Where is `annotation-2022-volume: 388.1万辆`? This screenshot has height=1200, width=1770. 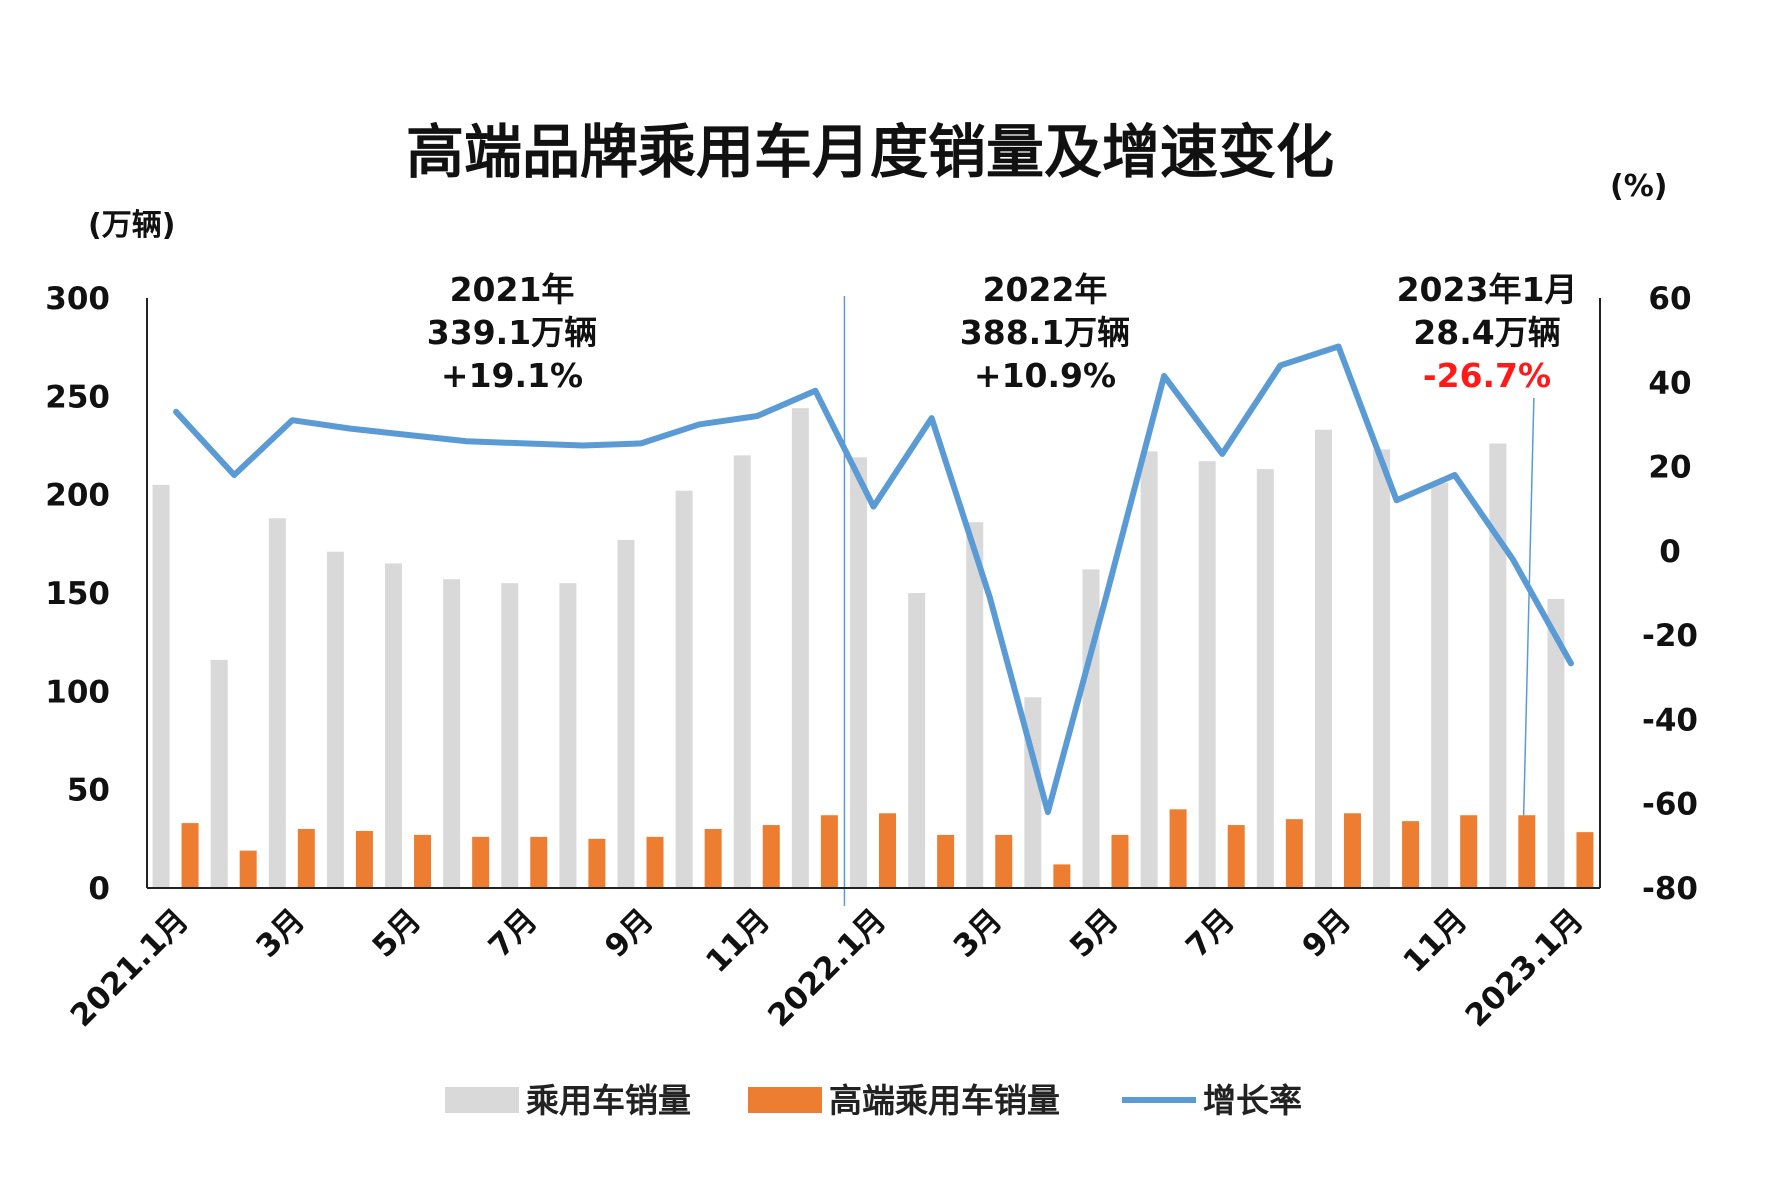 annotation-2022-volume: 388.1万辆 is located at coordinates (1045, 332).